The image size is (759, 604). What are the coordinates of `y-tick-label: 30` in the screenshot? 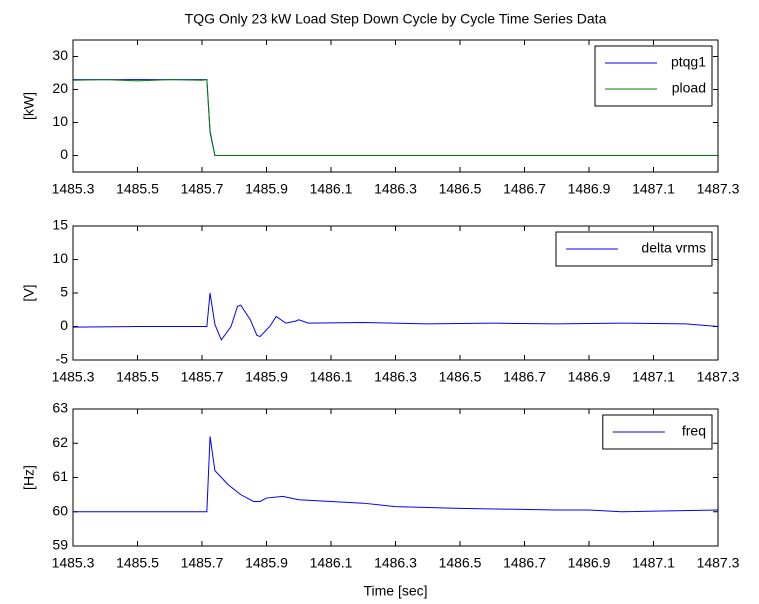 It's located at (60, 55).